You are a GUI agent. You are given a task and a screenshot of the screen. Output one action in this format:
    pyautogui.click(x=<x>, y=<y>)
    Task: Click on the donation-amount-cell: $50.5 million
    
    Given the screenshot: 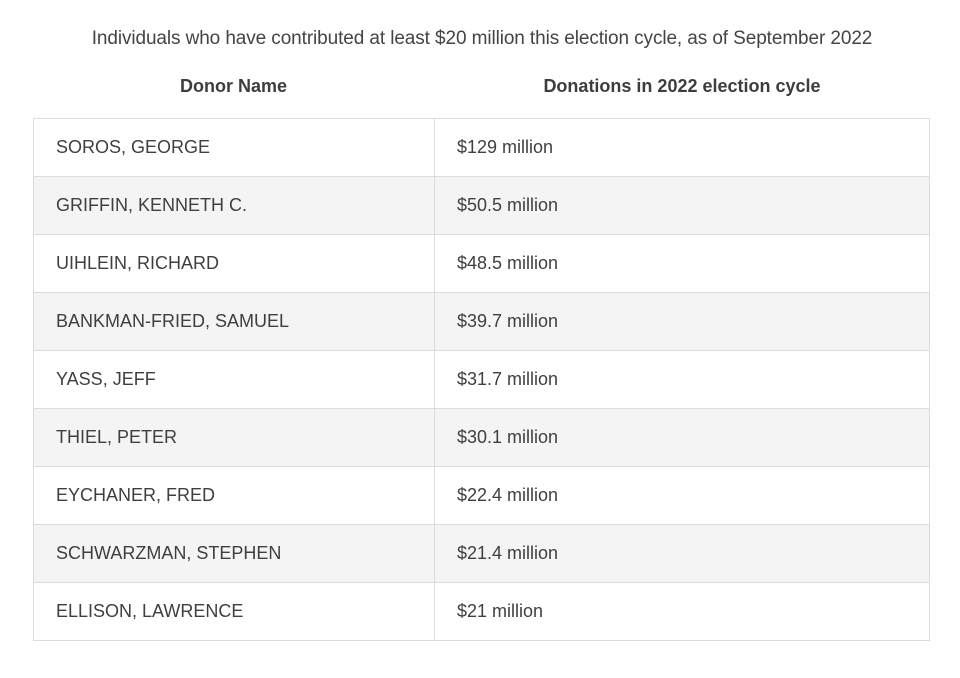 What is the action you would take?
    pyautogui.click(x=682, y=205)
    